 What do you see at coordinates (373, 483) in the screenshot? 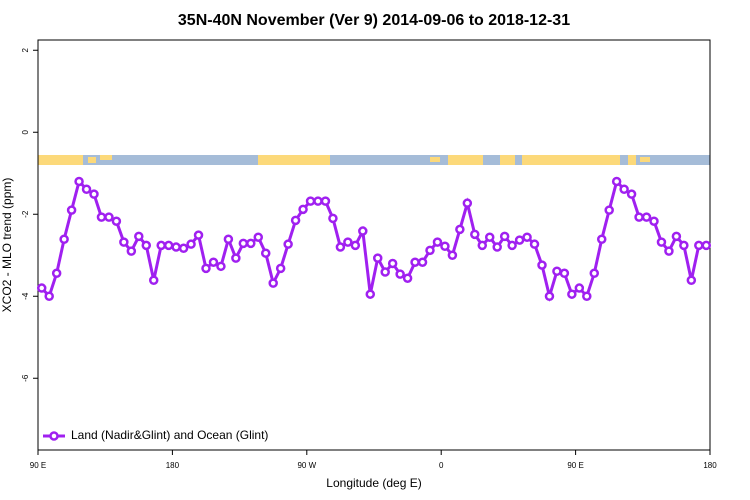
I see `x-axis-title: Longitude (deg E)` at bounding box center [373, 483].